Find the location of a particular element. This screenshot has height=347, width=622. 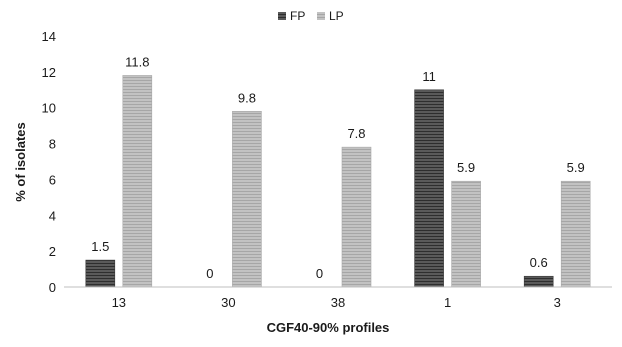

y-tick-label: 0 is located at coordinates (52, 287).